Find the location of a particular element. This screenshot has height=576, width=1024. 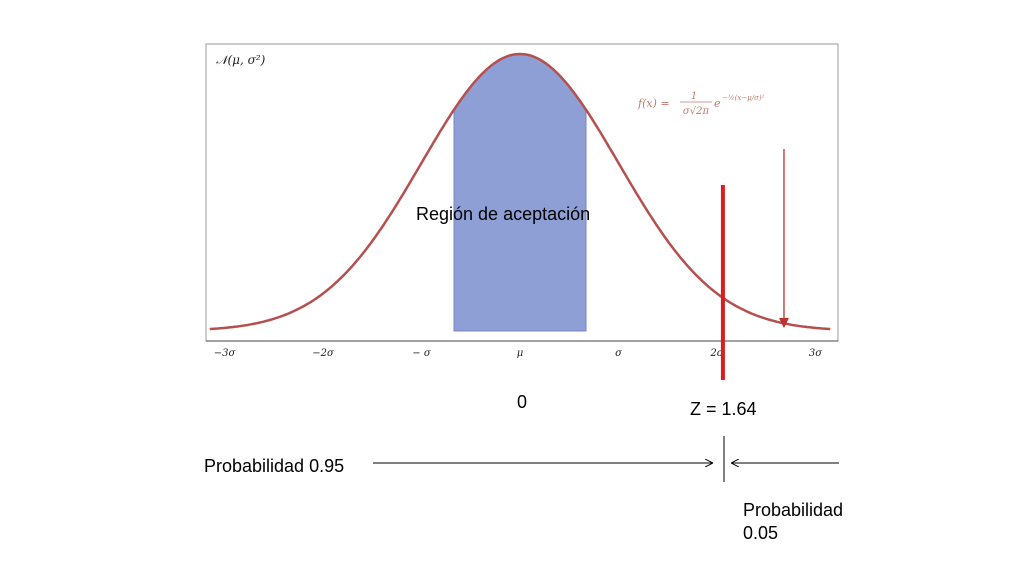

x-tick-label: σ is located at coordinates (619, 353).